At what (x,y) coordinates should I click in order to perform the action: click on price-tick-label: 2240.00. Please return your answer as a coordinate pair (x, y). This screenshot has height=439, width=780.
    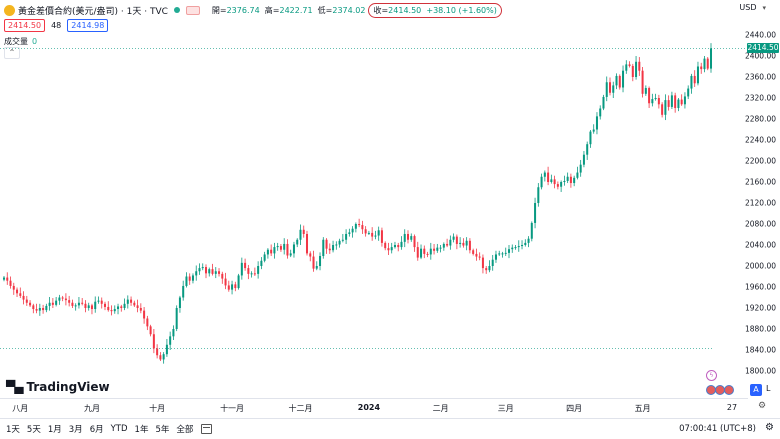
    Looking at the image, I should click on (760, 140).